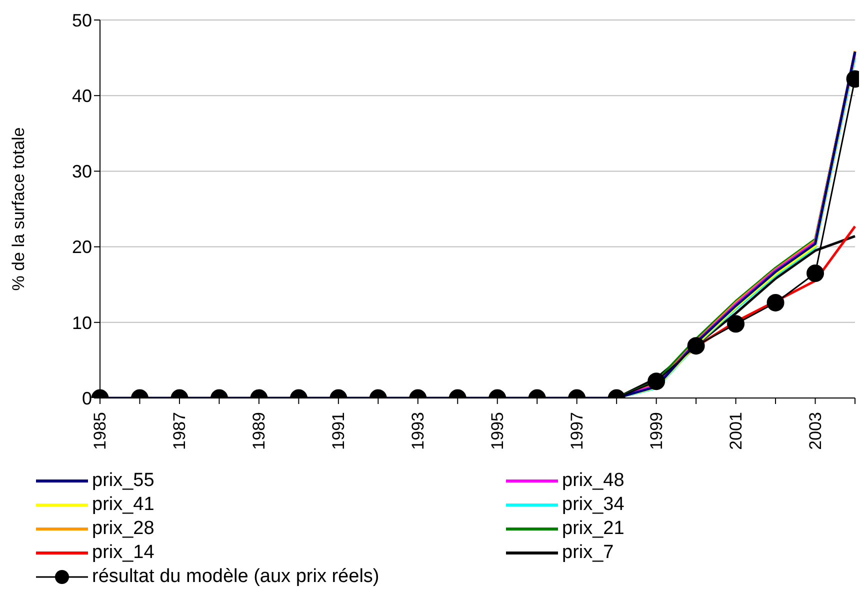 Image resolution: width=867 pixels, height=607 pixels. What do you see at coordinates (418, 431) in the screenshot?
I see `x-tick-label: 1993` at bounding box center [418, 431].